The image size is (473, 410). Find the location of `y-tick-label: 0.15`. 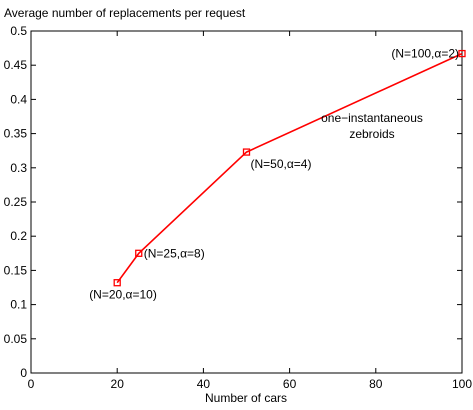

y-tick-label: 0.15 is located at coordinates (16, 270).